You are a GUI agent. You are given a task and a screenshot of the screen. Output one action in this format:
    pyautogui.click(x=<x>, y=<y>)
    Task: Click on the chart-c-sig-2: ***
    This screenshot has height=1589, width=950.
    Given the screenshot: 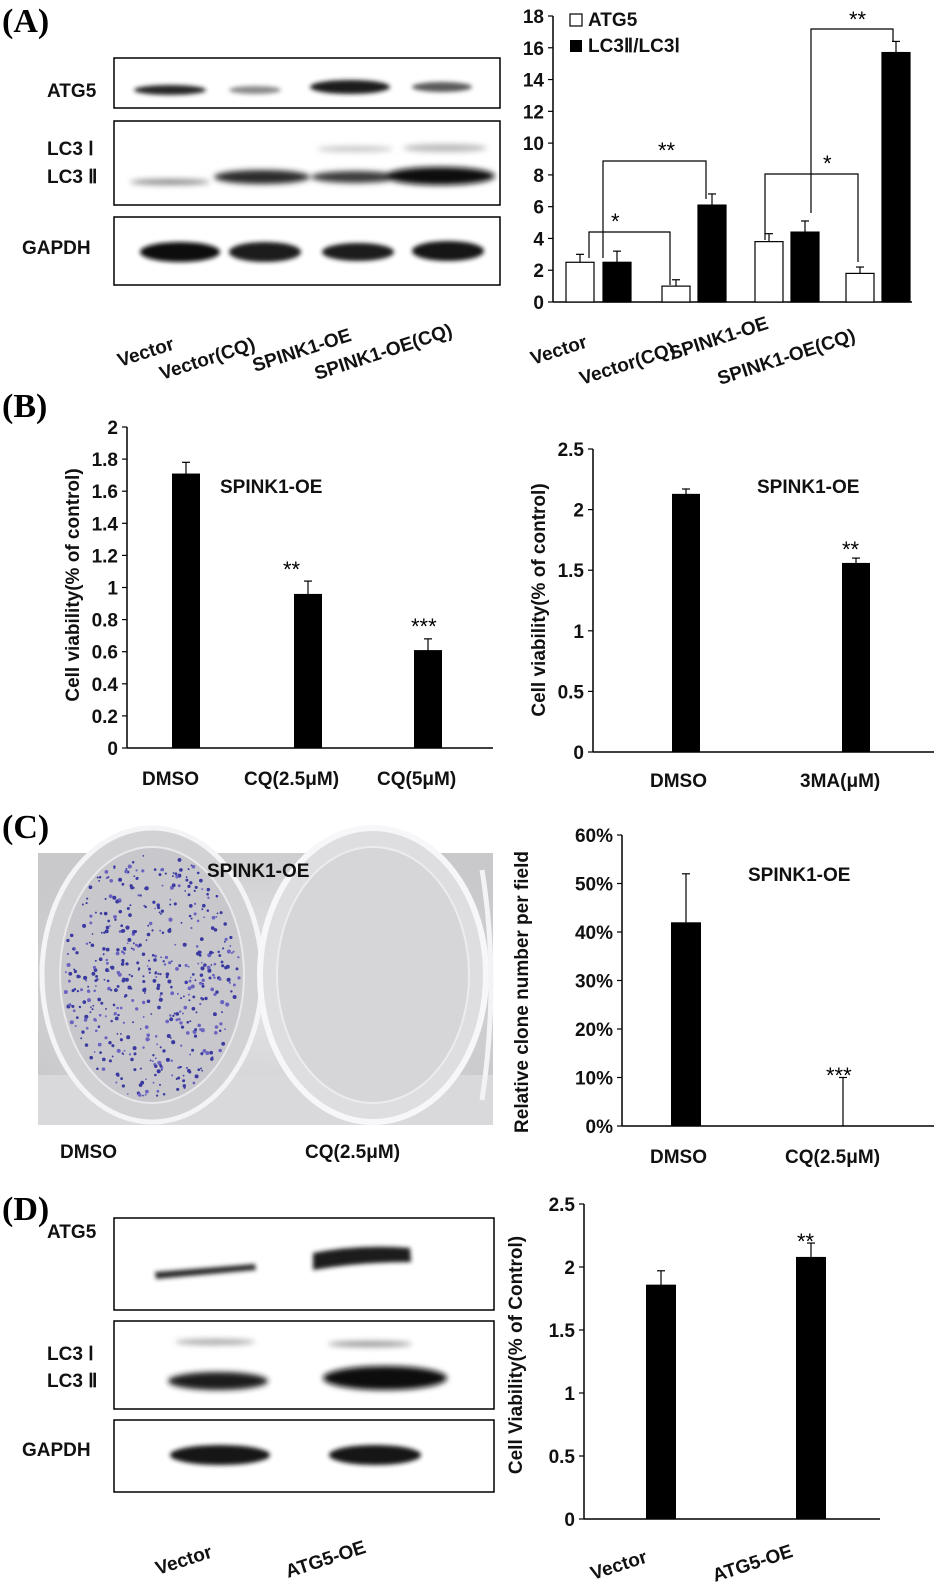 What is the action you would take?
    pyautogui.click(x=839, y=1075)
    